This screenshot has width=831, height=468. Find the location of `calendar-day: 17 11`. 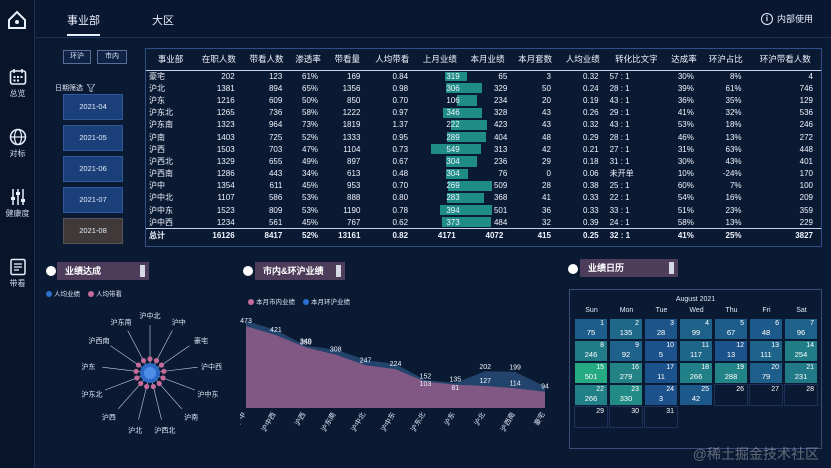

calendar-day: 17 11 is located at coordinates (661, 373).